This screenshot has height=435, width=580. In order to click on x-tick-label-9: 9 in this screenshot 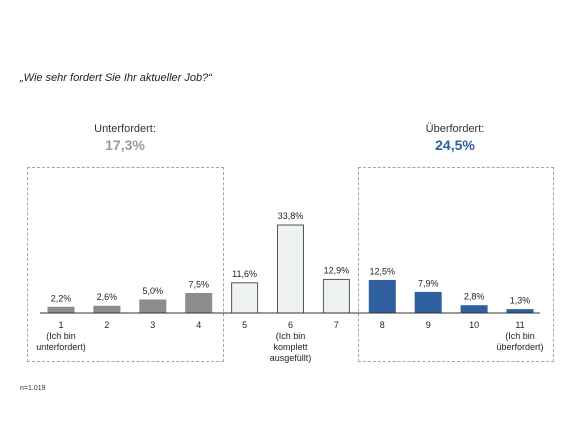, I will do `click(428, 325)`.